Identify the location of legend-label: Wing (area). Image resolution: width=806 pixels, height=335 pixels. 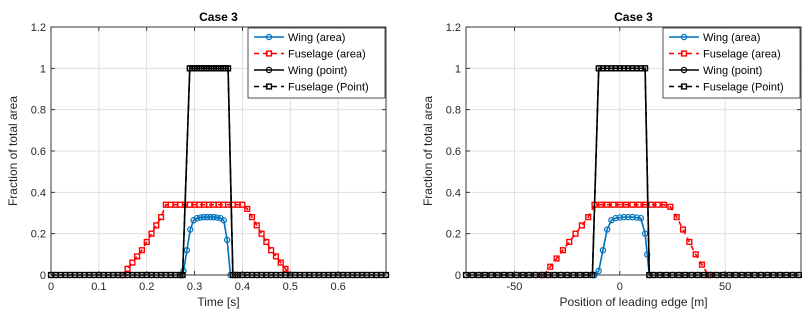
(316, 38).